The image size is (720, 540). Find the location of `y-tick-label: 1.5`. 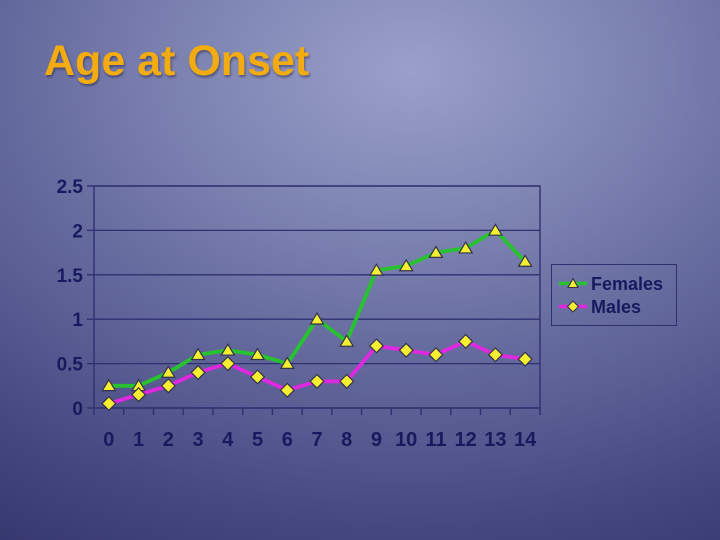

y-tick-label: 1.5 is located at coordinates (70, 276).